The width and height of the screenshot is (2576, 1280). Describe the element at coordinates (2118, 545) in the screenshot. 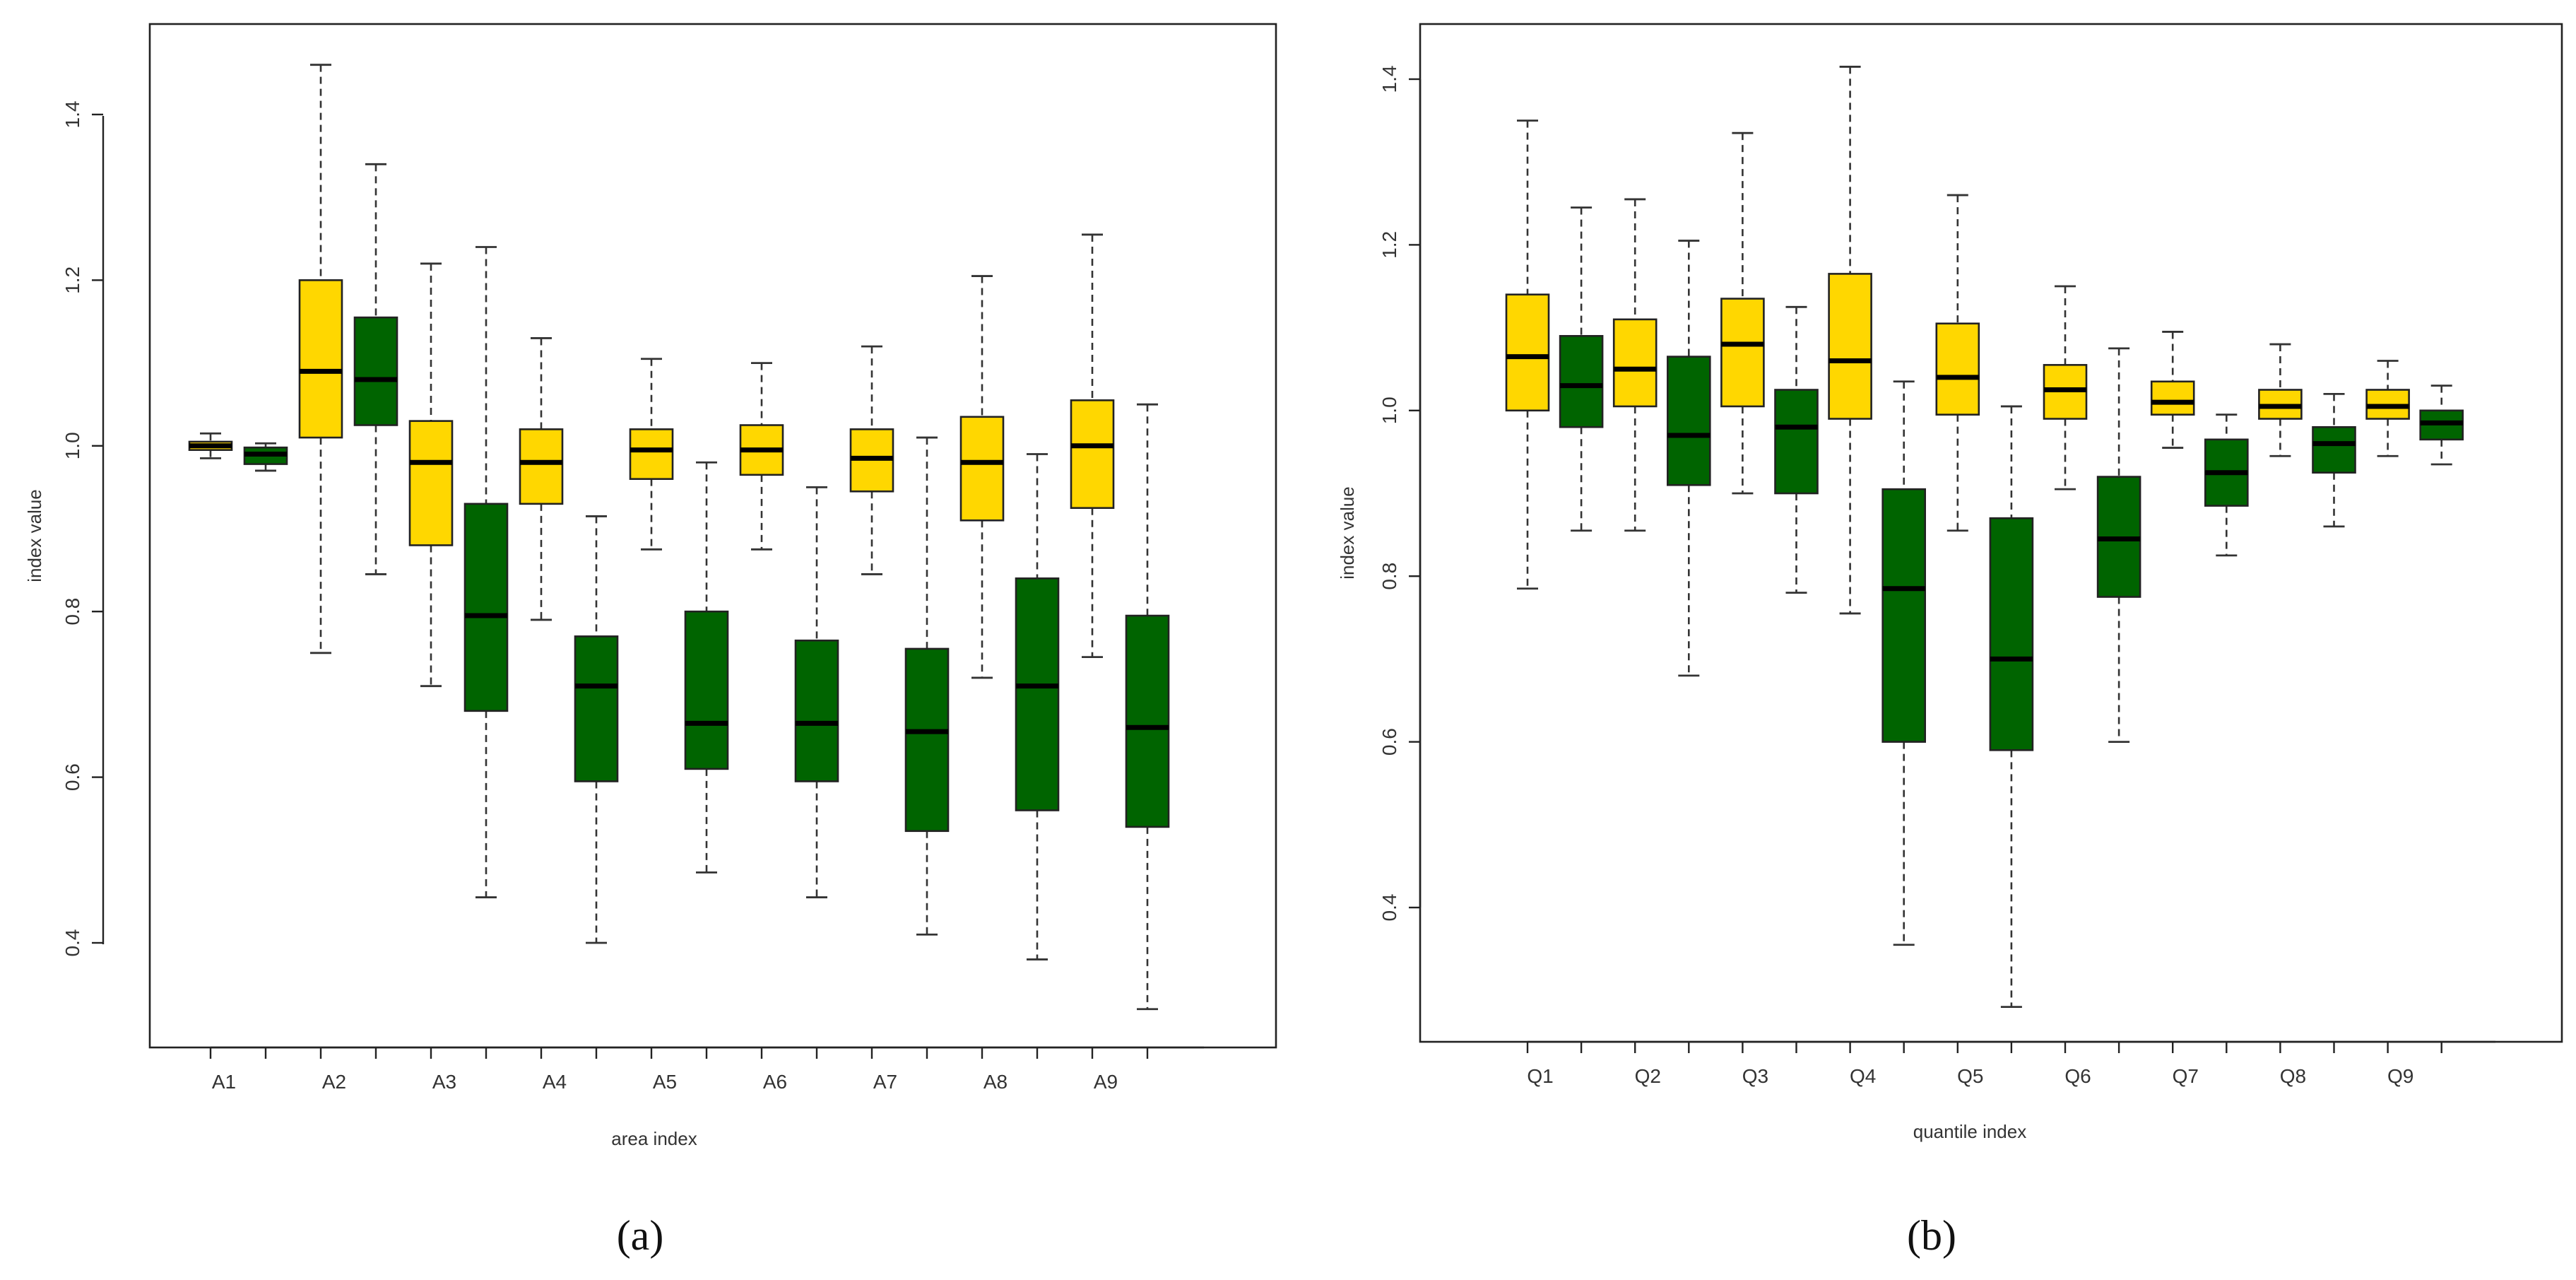

I see `panel-b-box-Q6-green` at that location.